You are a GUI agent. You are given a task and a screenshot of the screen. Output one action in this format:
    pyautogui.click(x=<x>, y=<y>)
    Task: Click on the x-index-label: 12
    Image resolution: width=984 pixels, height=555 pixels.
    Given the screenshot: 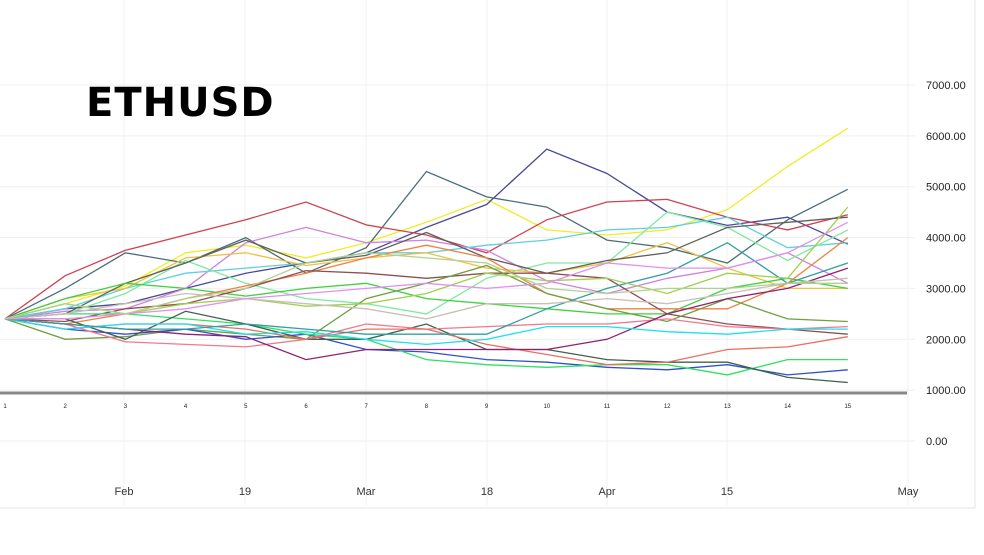 What is the action you would take?
    pyautogui.click(x=667, y=407)
    